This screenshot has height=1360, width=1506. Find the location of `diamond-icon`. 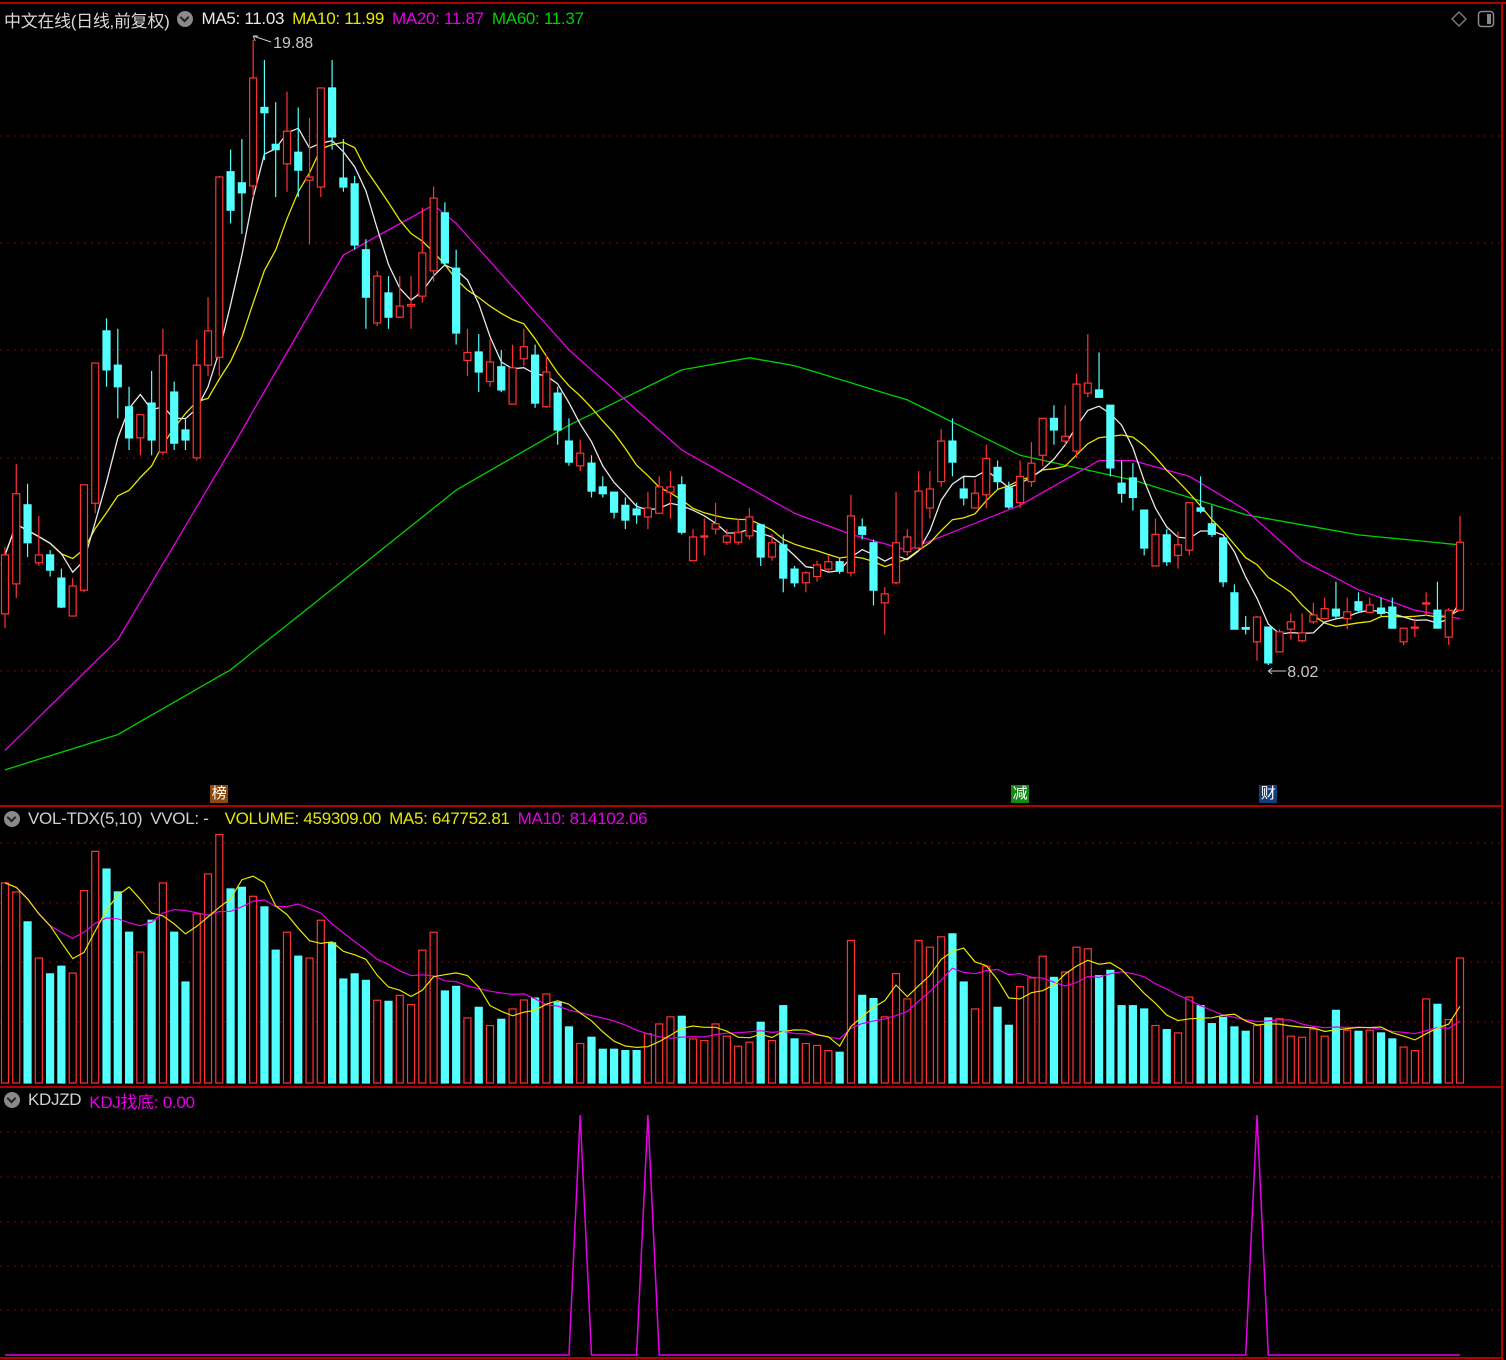

diamond-icon is located at coordinates (1459, 19).